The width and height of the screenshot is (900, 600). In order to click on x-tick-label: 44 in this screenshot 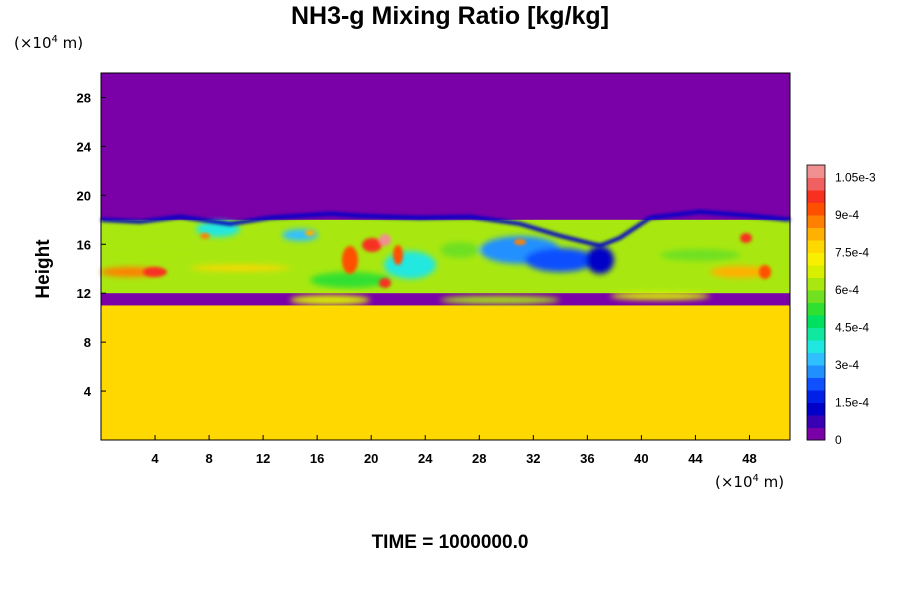, I will do `click(695, 458)`.